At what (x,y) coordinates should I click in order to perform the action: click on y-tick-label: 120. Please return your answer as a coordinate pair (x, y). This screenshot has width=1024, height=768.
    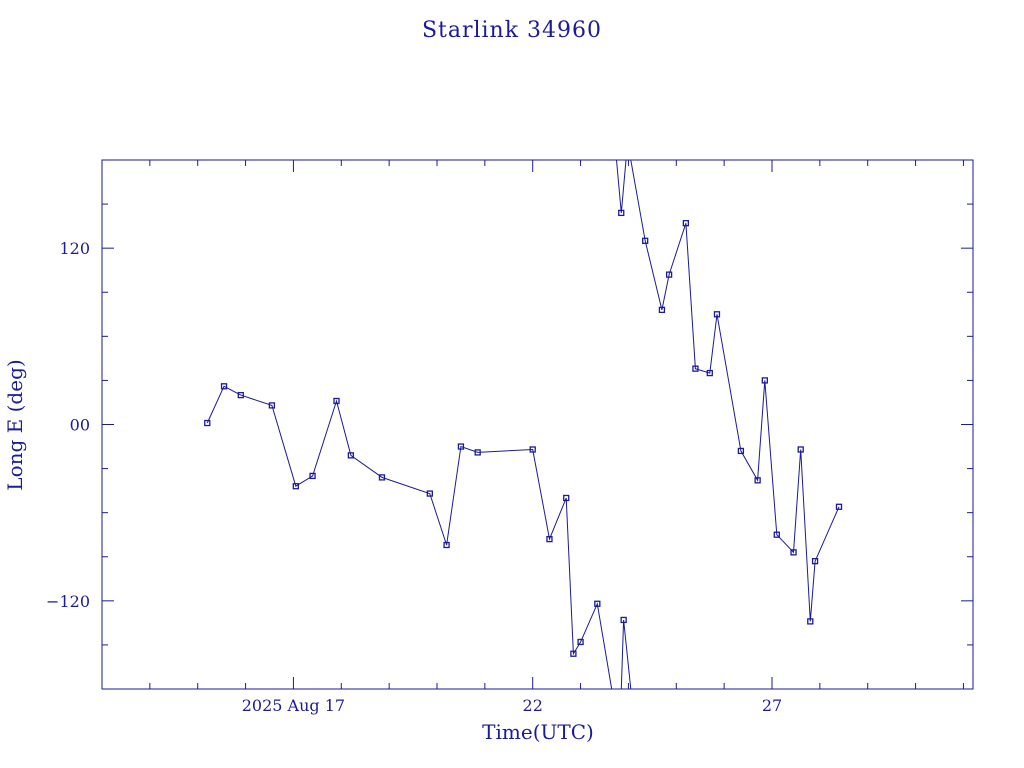
    Looking at the image, I should click on (74, 248).